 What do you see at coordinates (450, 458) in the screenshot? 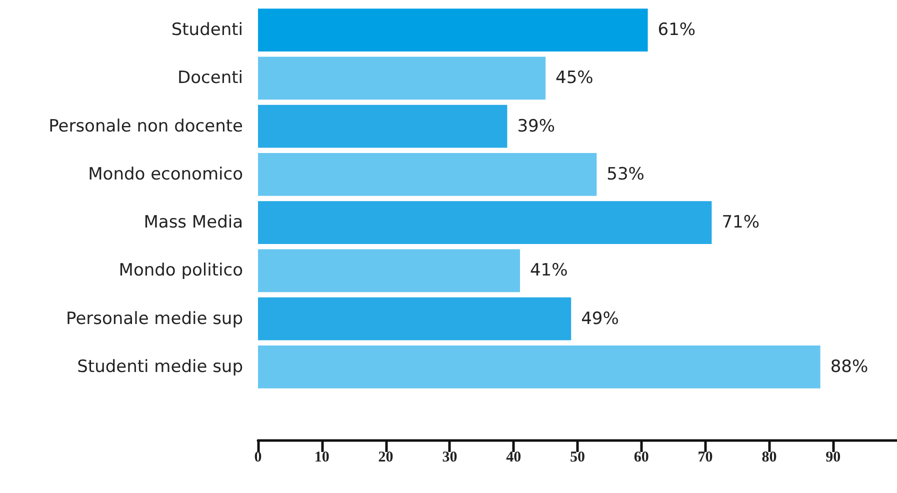
I see `x-tick-label: 30` at bounding box center [450, 458].